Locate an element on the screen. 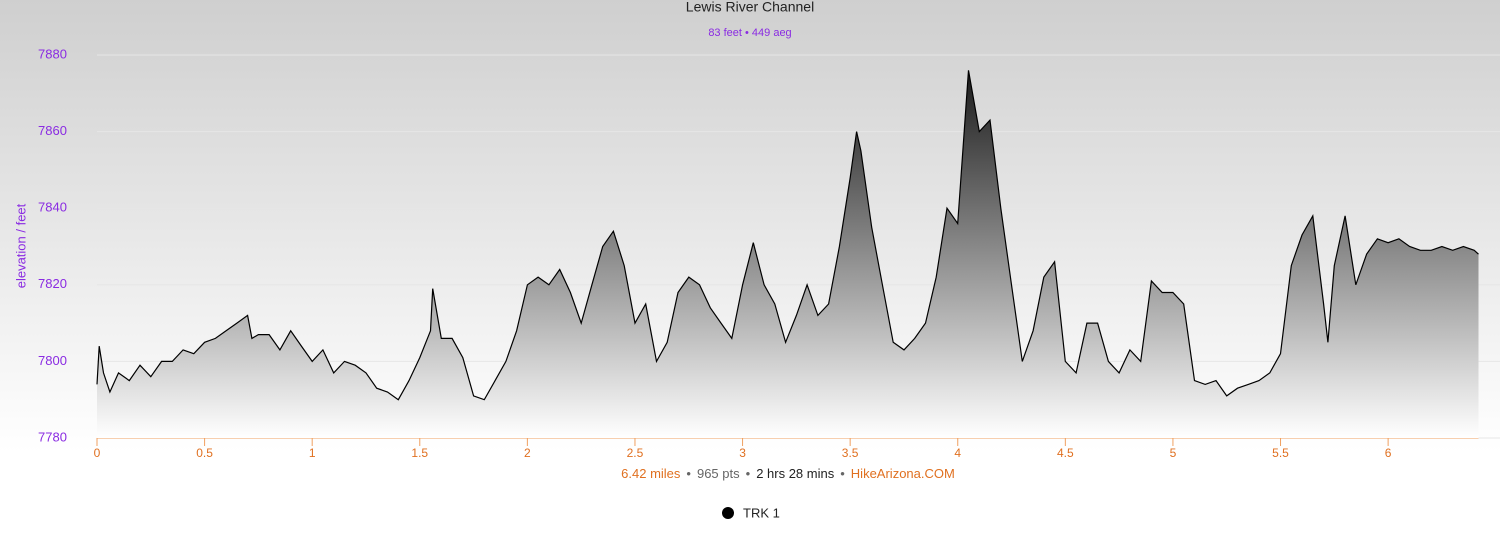 The height and width of the screenshot is (537, 1500). footer-item: 2 hrs 28 mins is located at coordinates (795, 473).